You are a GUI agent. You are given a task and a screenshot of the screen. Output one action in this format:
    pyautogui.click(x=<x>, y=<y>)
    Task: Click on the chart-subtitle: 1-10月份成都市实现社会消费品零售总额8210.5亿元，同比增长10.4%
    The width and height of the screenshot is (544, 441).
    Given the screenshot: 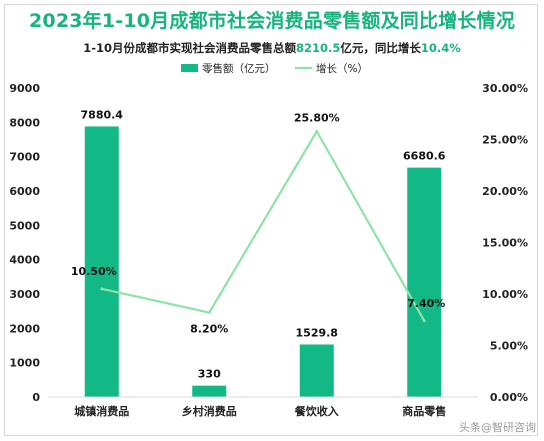 What is the action you would take?
    pyautogui.click(x=272, y=48)
    